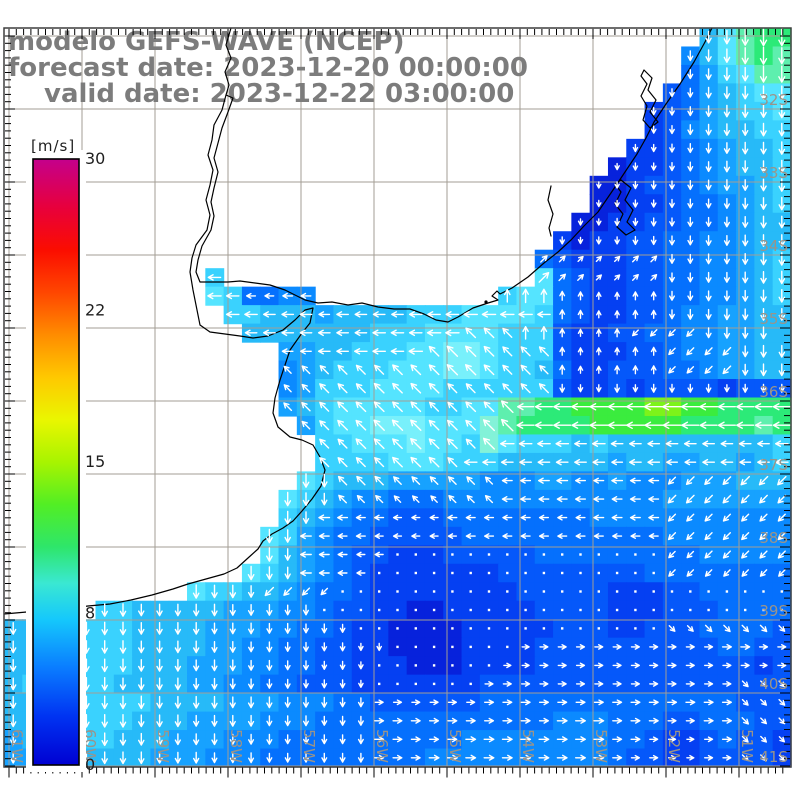  Describe the element at coordinates (747, 746) in the screenshot. I see `longitude-label: 51W` at that location.